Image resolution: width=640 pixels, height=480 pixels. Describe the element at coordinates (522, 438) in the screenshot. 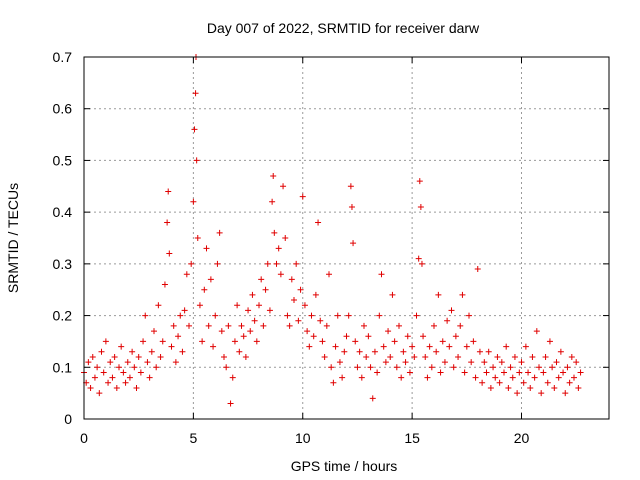

I see `x-tick-label: 20` at that location.